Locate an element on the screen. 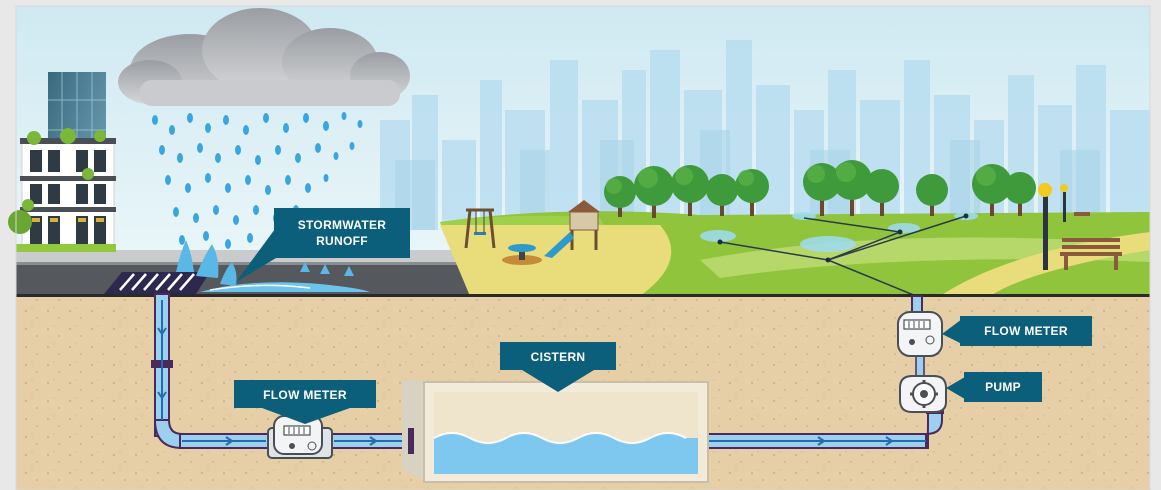 The image size is (1161, 490). park-trees is located at coordinates (820, 189).